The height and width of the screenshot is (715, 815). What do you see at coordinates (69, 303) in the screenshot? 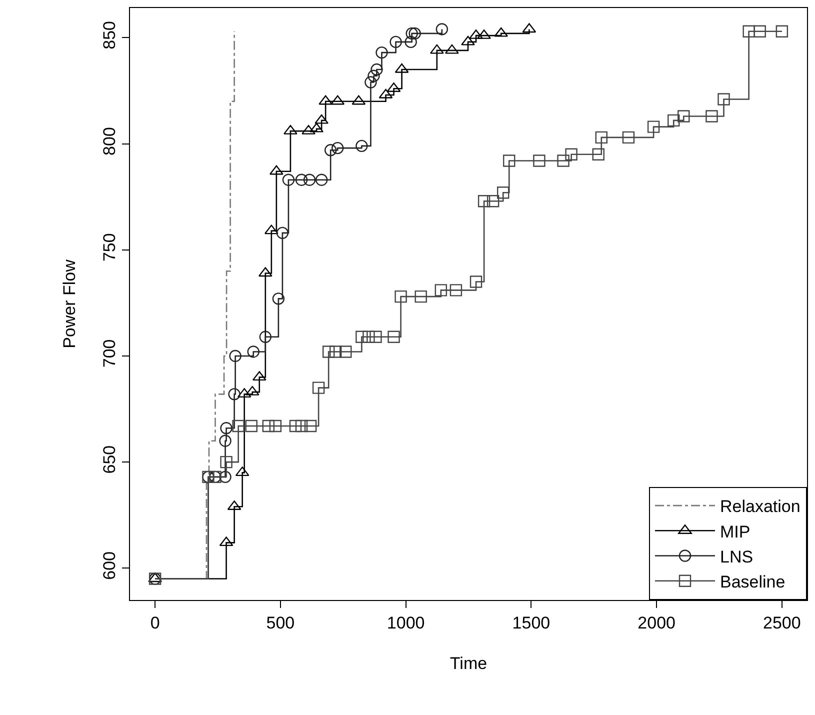
I see `y-axis-title: Power Flow` at bounding box center [69, 303].